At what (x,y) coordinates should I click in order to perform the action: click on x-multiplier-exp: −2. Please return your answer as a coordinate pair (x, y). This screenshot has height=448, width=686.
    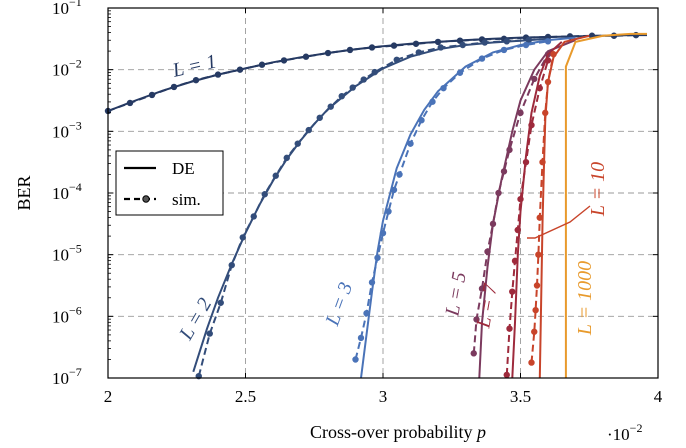
    Looking at the image, I should click on (636, 428).